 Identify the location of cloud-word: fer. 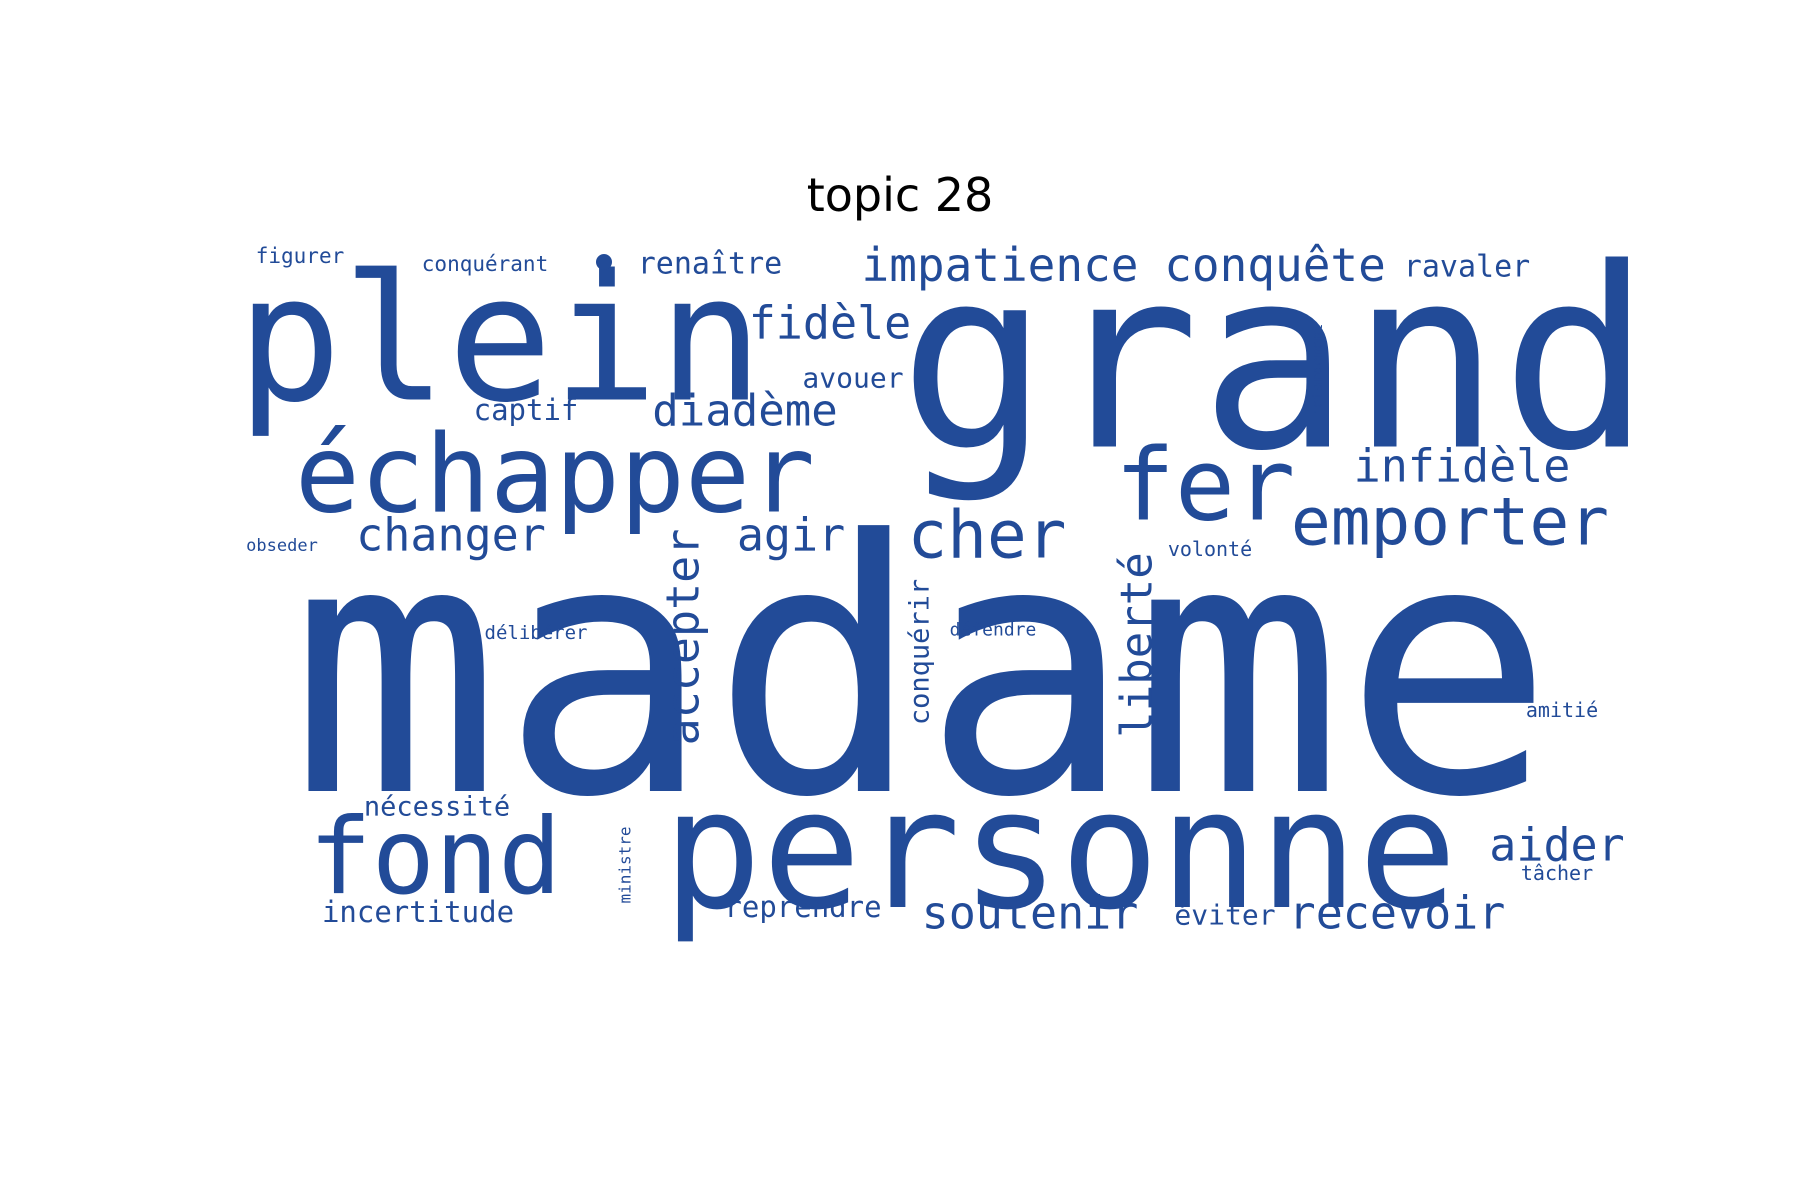
(1205, 485).